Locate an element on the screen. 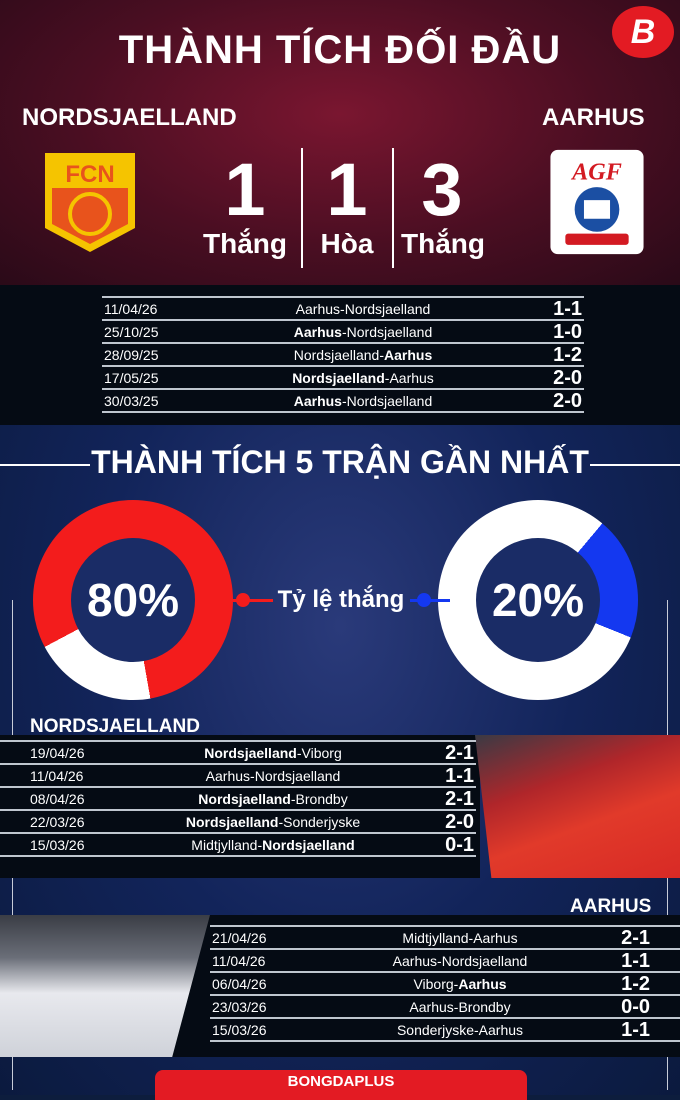  match-row: 15/03/26 Sonderjyske-Aarhus 1-1 is located at coordinates (445, 1030).